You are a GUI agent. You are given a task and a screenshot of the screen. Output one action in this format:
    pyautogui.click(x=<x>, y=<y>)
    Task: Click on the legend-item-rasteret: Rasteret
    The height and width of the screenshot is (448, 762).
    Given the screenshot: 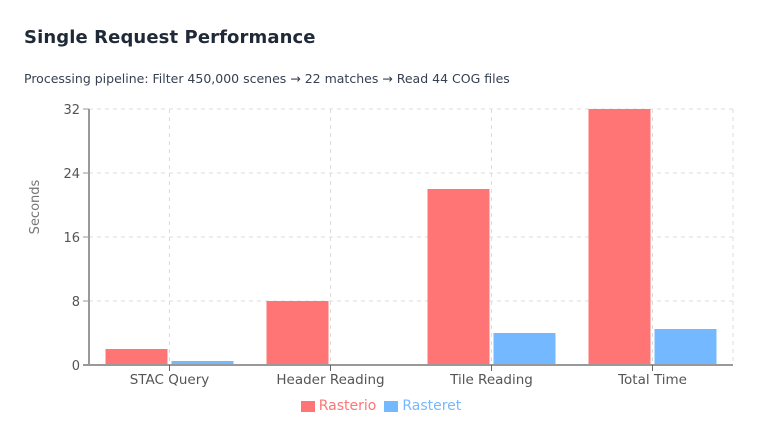 What is the action you would take?
    pyautogui.click(x=422, y=406)
    